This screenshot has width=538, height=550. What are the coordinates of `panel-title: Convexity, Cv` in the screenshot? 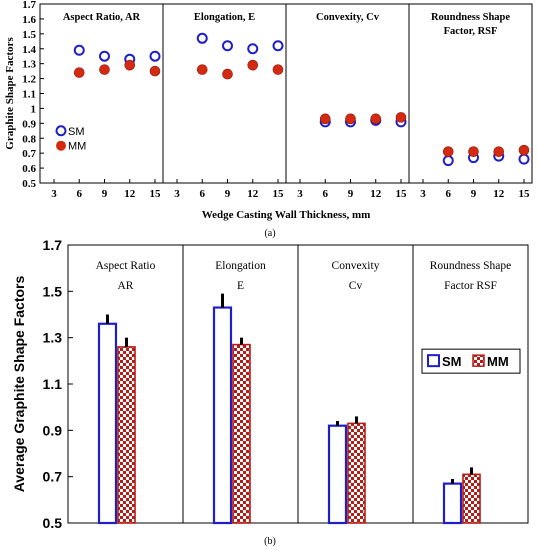 It's located at (348, 17).